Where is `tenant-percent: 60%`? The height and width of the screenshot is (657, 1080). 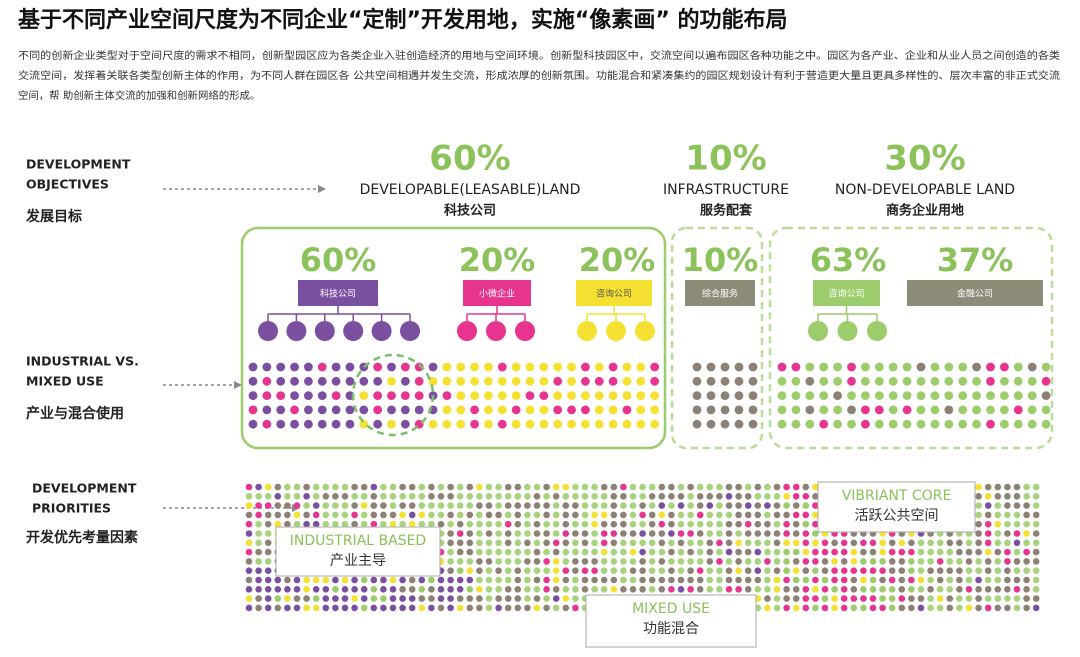
tenant-percent: 60% is located at coordinates (338, 260).